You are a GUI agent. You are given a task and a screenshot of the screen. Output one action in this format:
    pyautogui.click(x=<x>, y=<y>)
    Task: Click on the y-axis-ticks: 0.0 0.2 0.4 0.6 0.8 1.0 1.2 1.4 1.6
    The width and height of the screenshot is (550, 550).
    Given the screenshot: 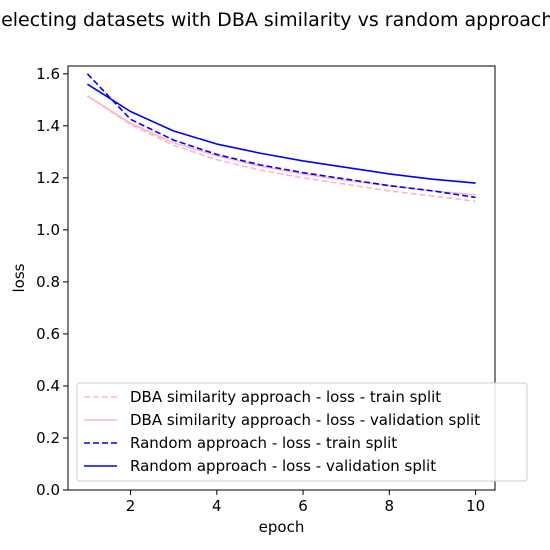 What is the action you would take?
    pyautogui.click(x=52, y=282)
    